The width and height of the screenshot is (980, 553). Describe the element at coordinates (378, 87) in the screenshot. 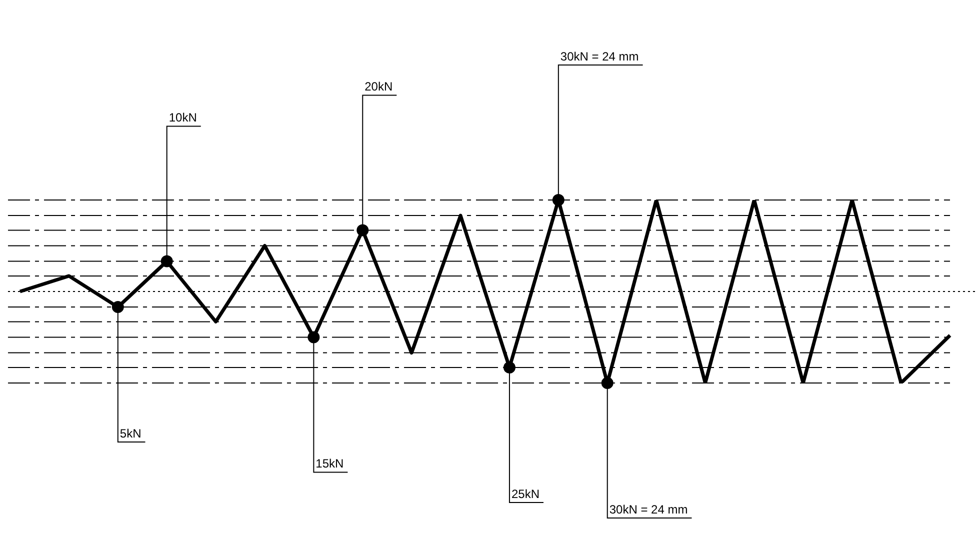

I see `text: 20kN` at that location.